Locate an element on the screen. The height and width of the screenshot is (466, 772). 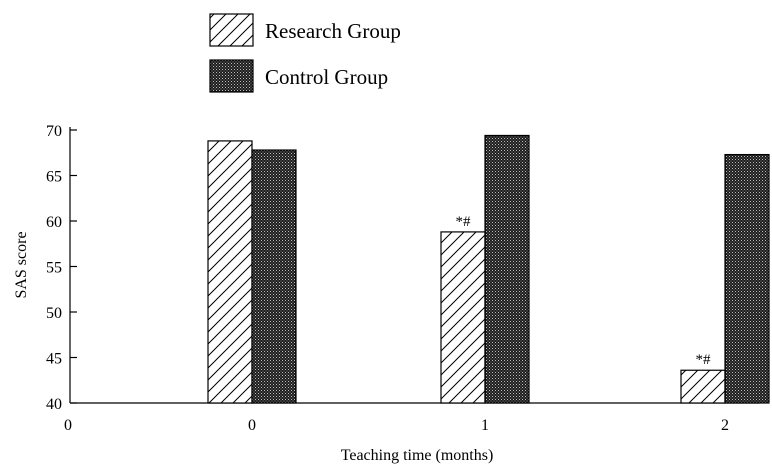
y-tick-label: 65 is located at coordinates (54, 177).